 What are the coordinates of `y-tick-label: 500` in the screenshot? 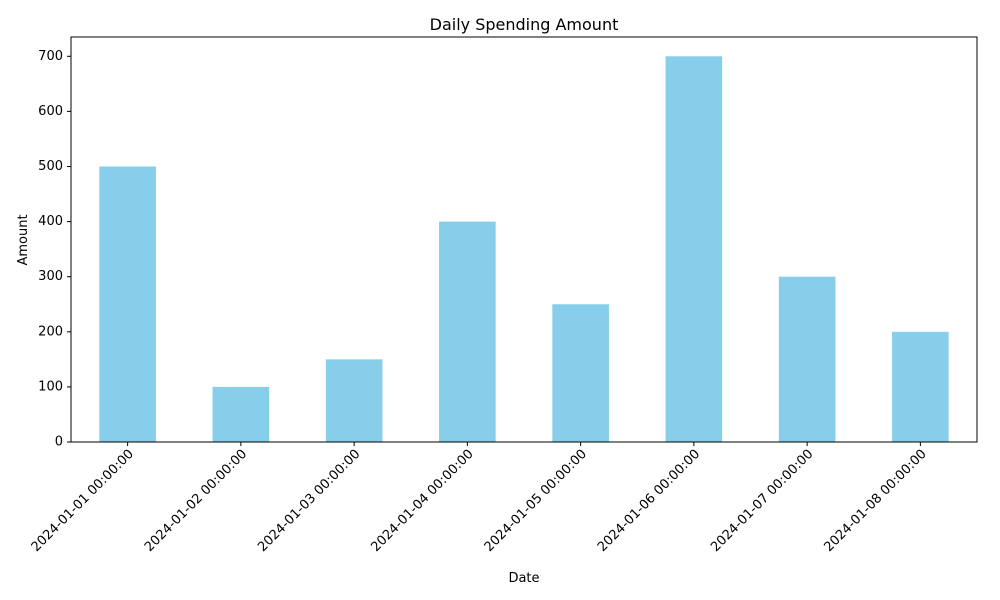 It's located at (50, 166).